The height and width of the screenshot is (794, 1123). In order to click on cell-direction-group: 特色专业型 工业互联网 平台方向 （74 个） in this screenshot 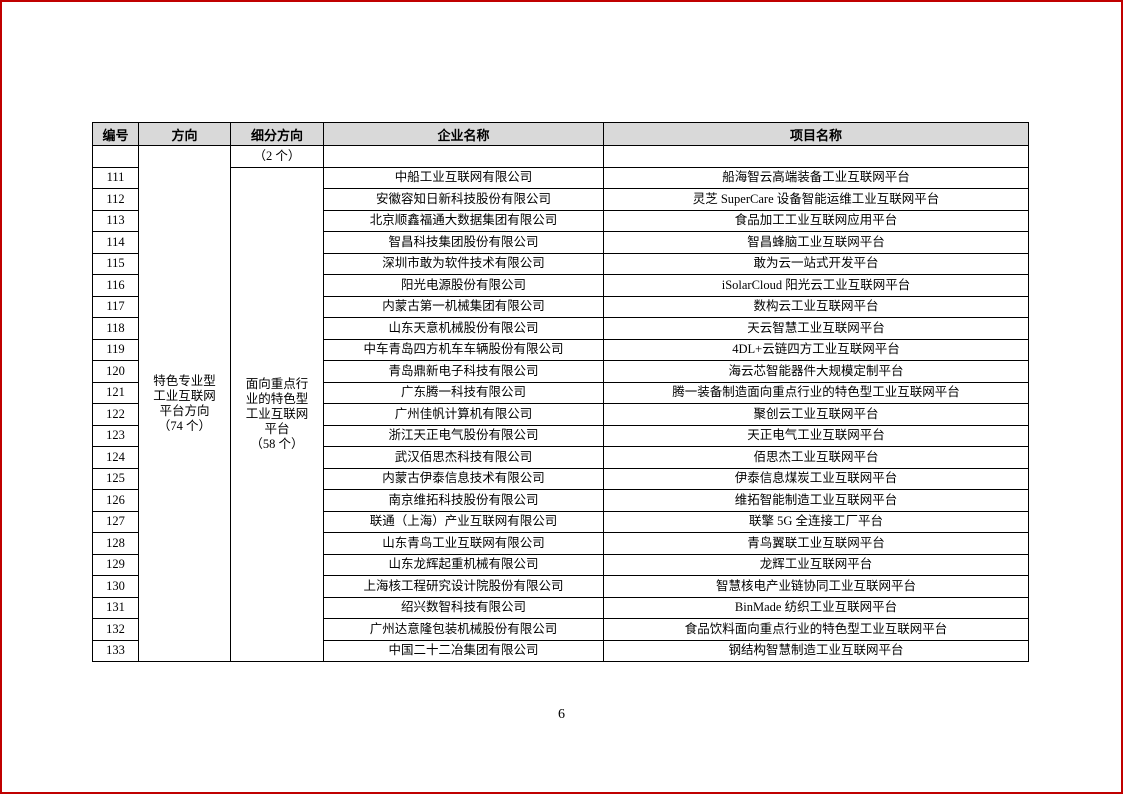, I will do `click(184, 403)`.